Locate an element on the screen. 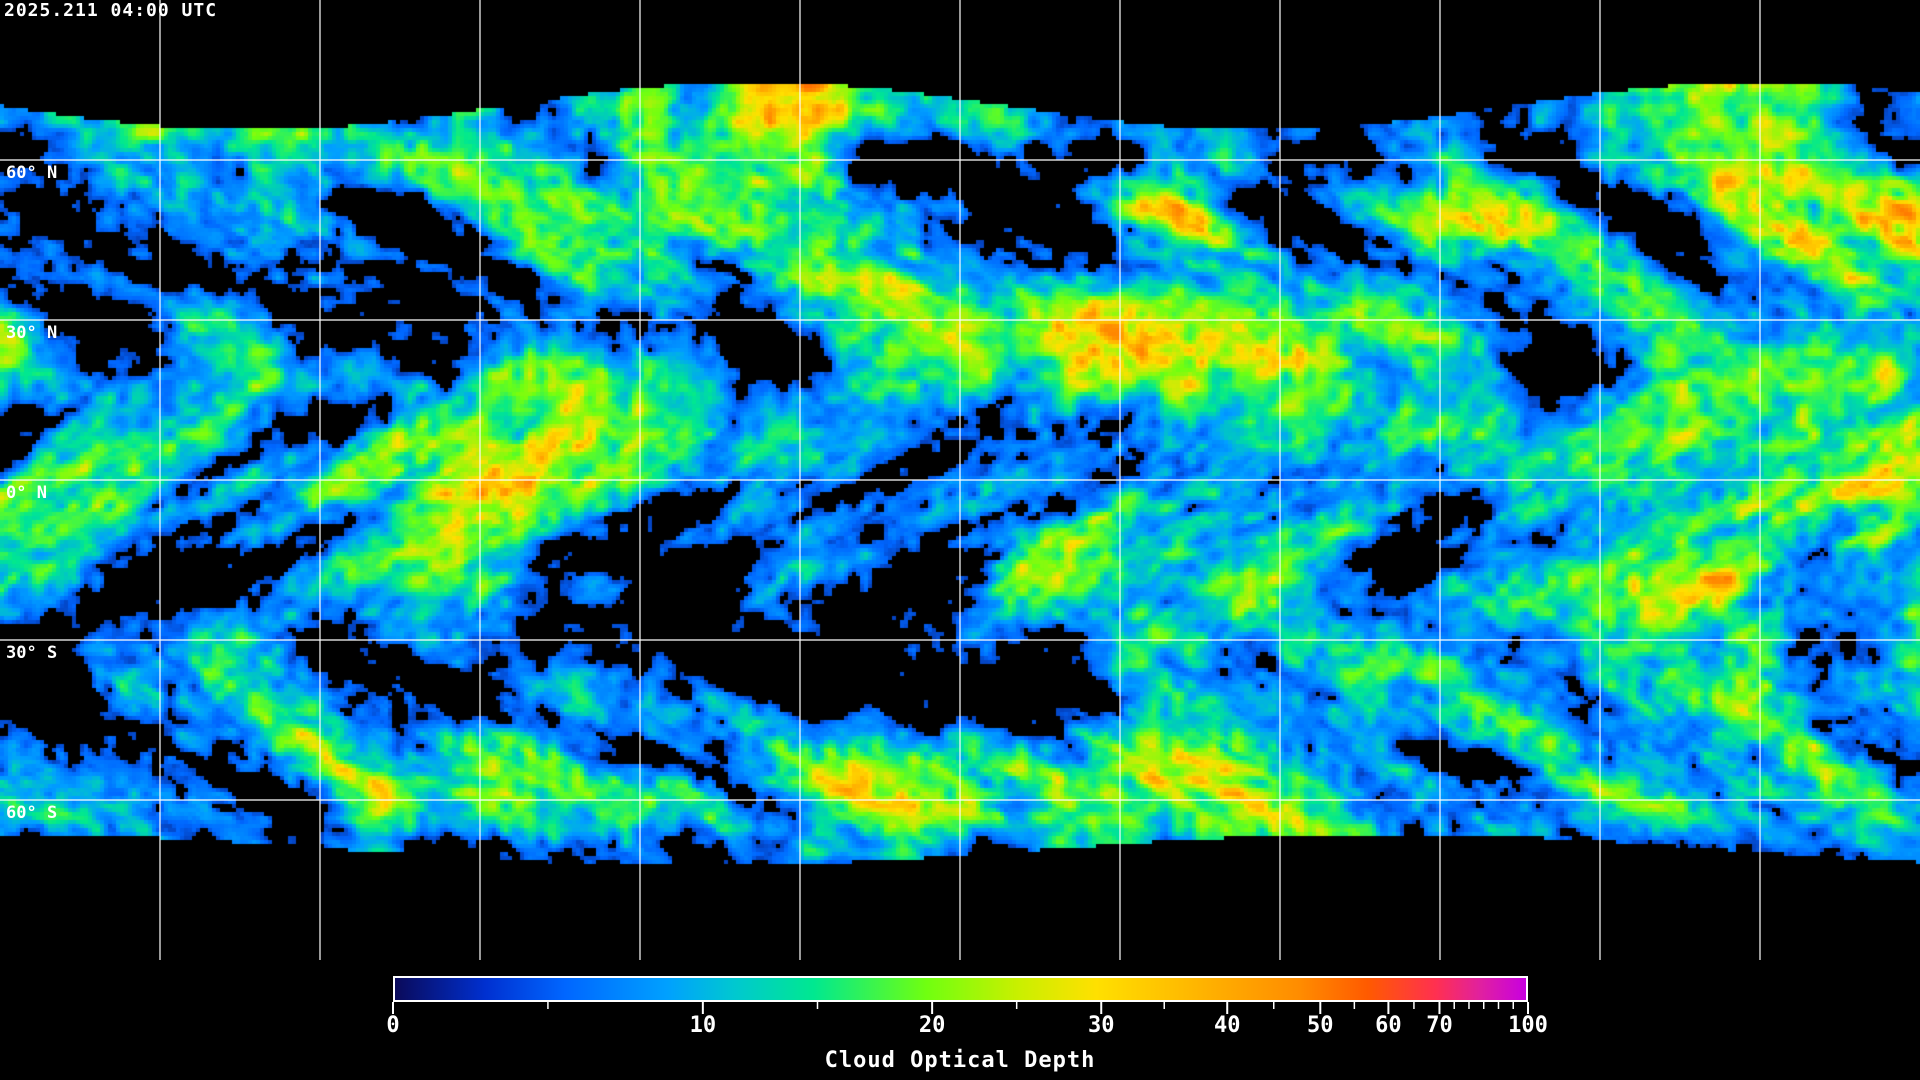 This screenshot has width=1920, height=1080. colorbar-title: Cloud Optical Depth is located at coordinates (960, 1060).